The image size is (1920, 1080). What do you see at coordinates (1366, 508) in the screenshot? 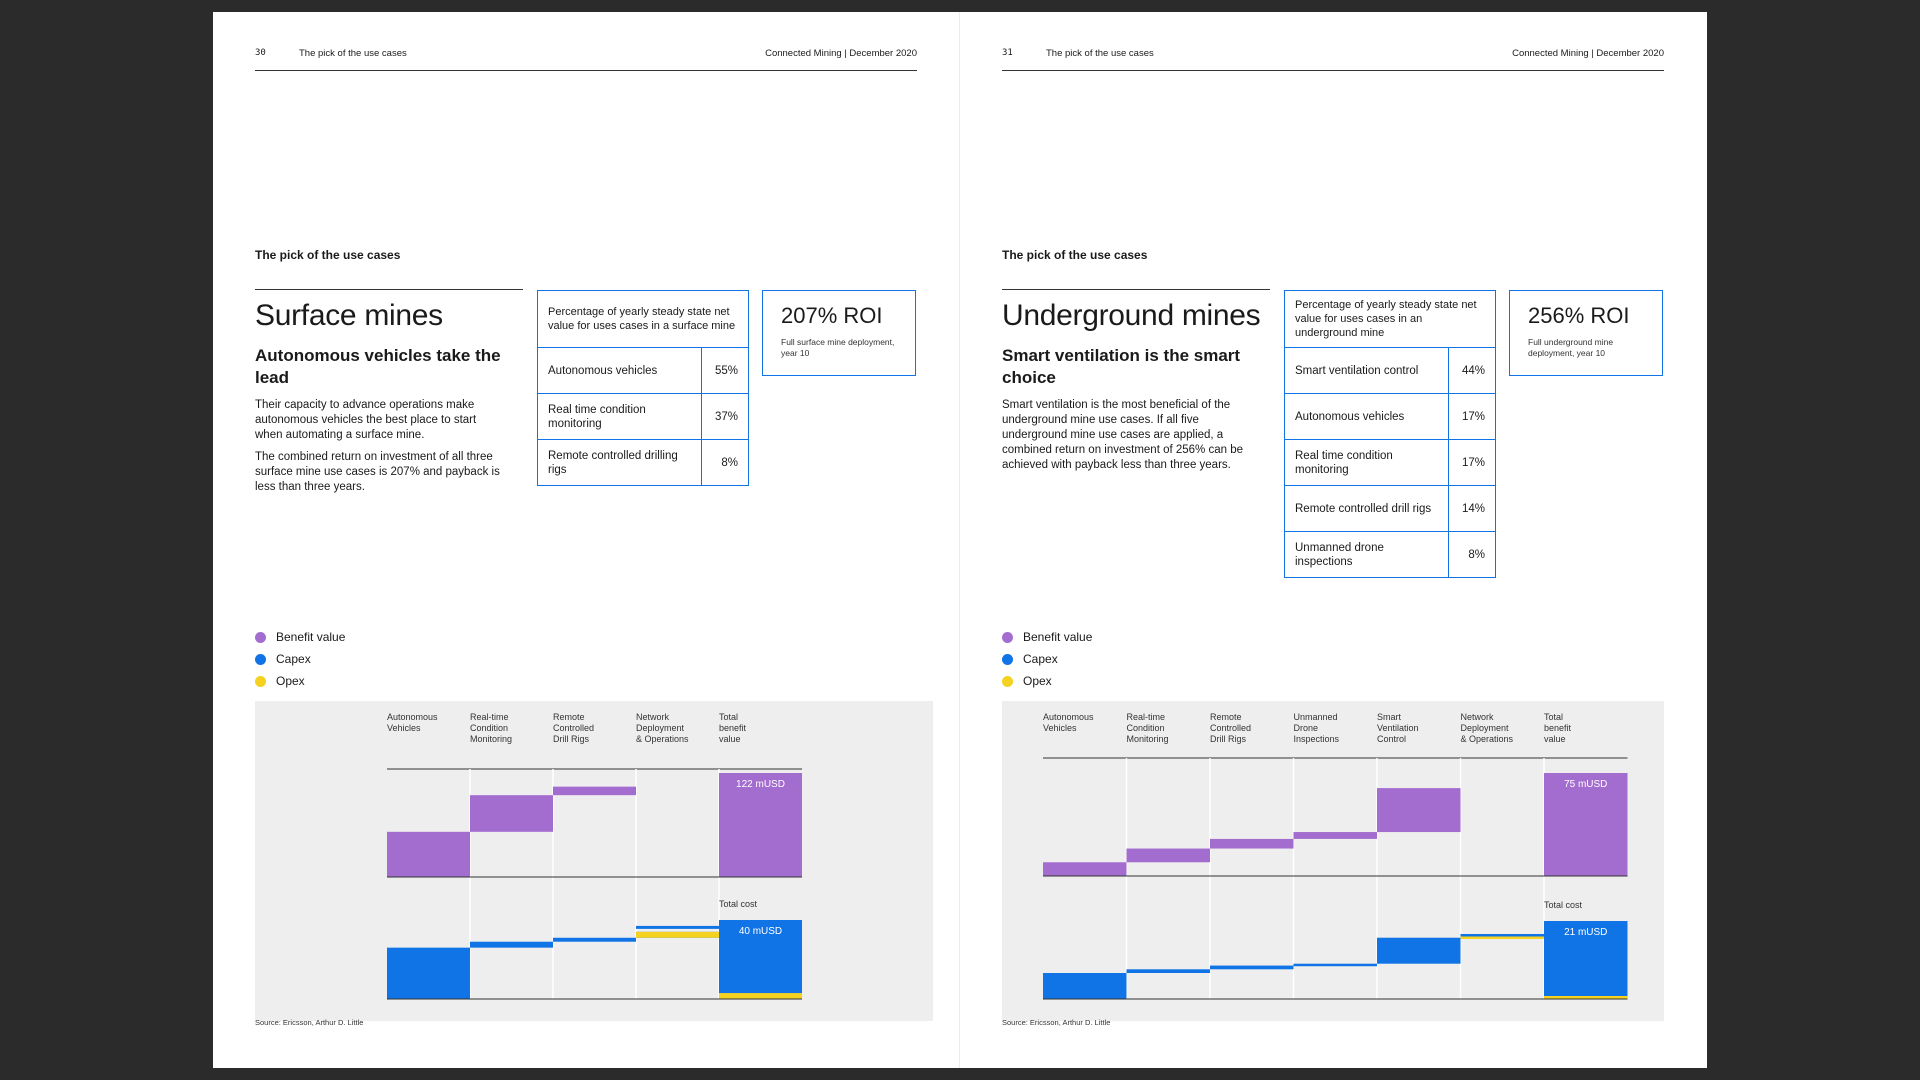
I see `use-case-name: Remote controlled drill rigs` at bounding box center [1366, 508].